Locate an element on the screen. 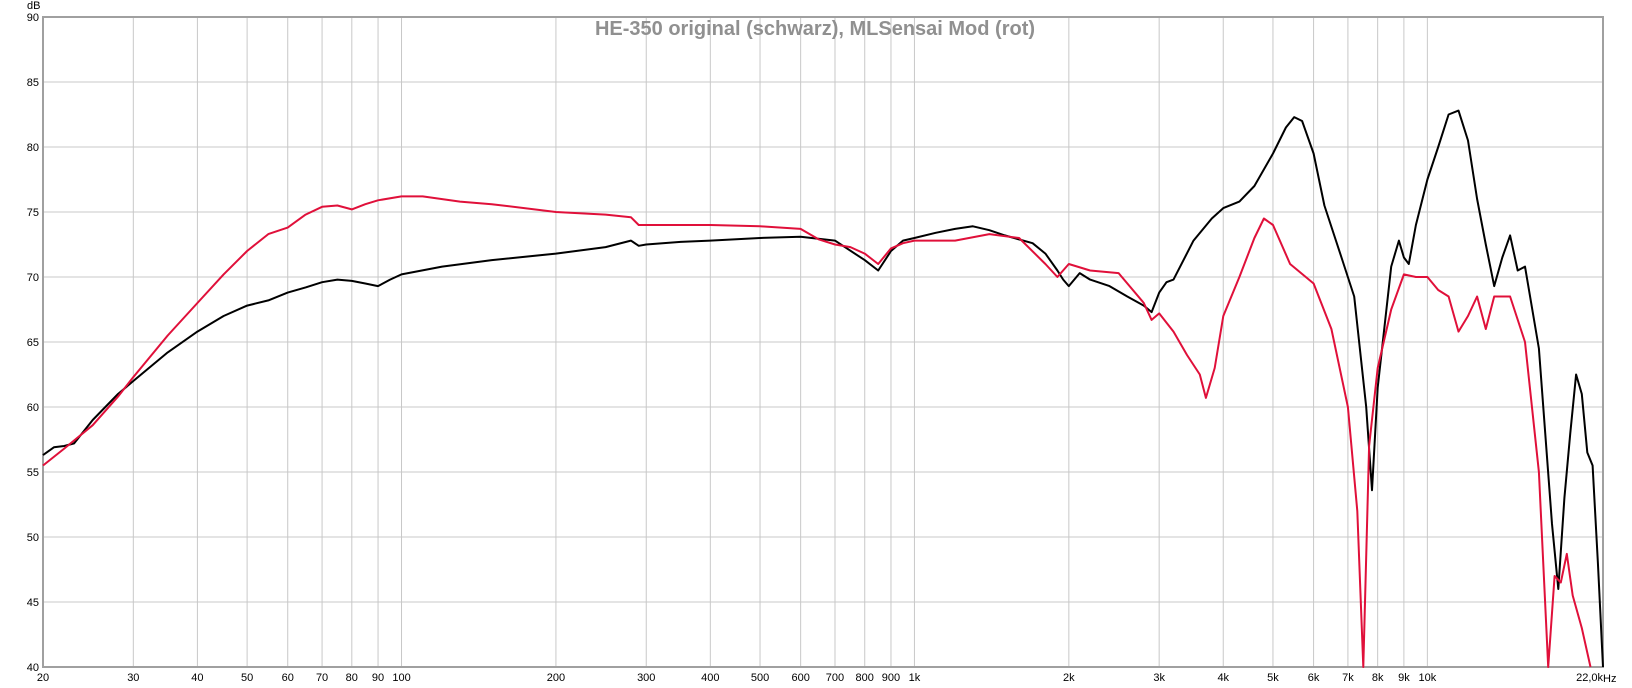  x-tick-label: 800 is located at coordinates (865, 678).